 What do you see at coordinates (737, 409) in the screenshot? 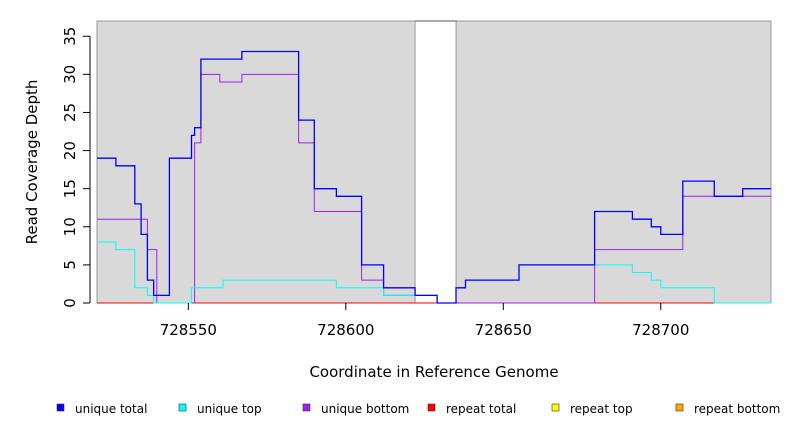
I see `legend-label: repeat bottom` at bounding box center [737, 409].